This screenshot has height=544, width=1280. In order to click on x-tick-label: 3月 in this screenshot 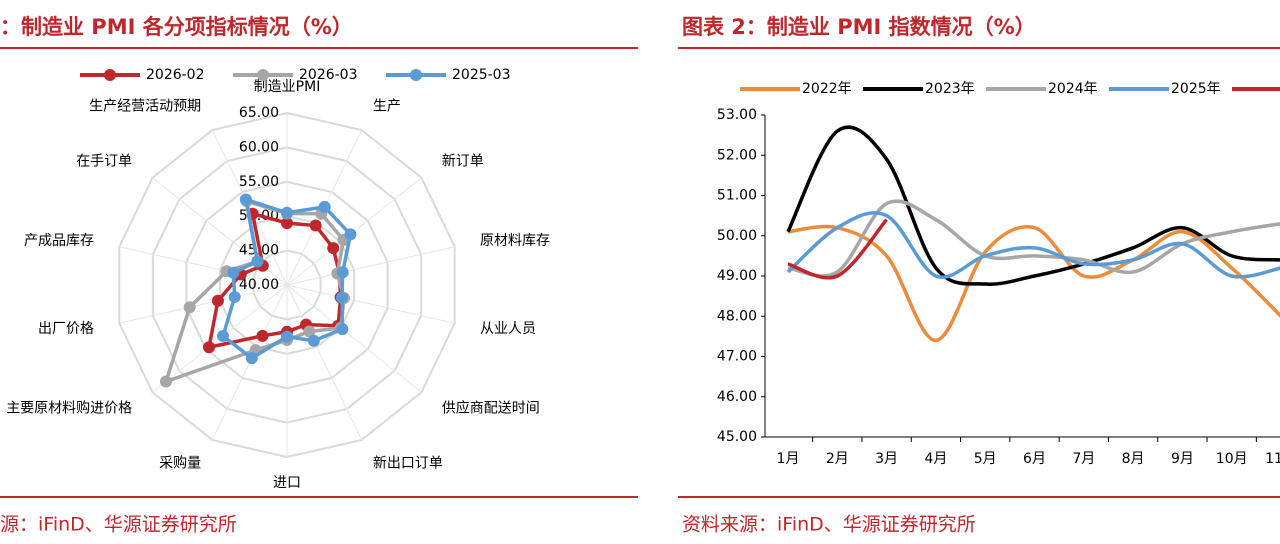, I will do `click(886, 459)`.